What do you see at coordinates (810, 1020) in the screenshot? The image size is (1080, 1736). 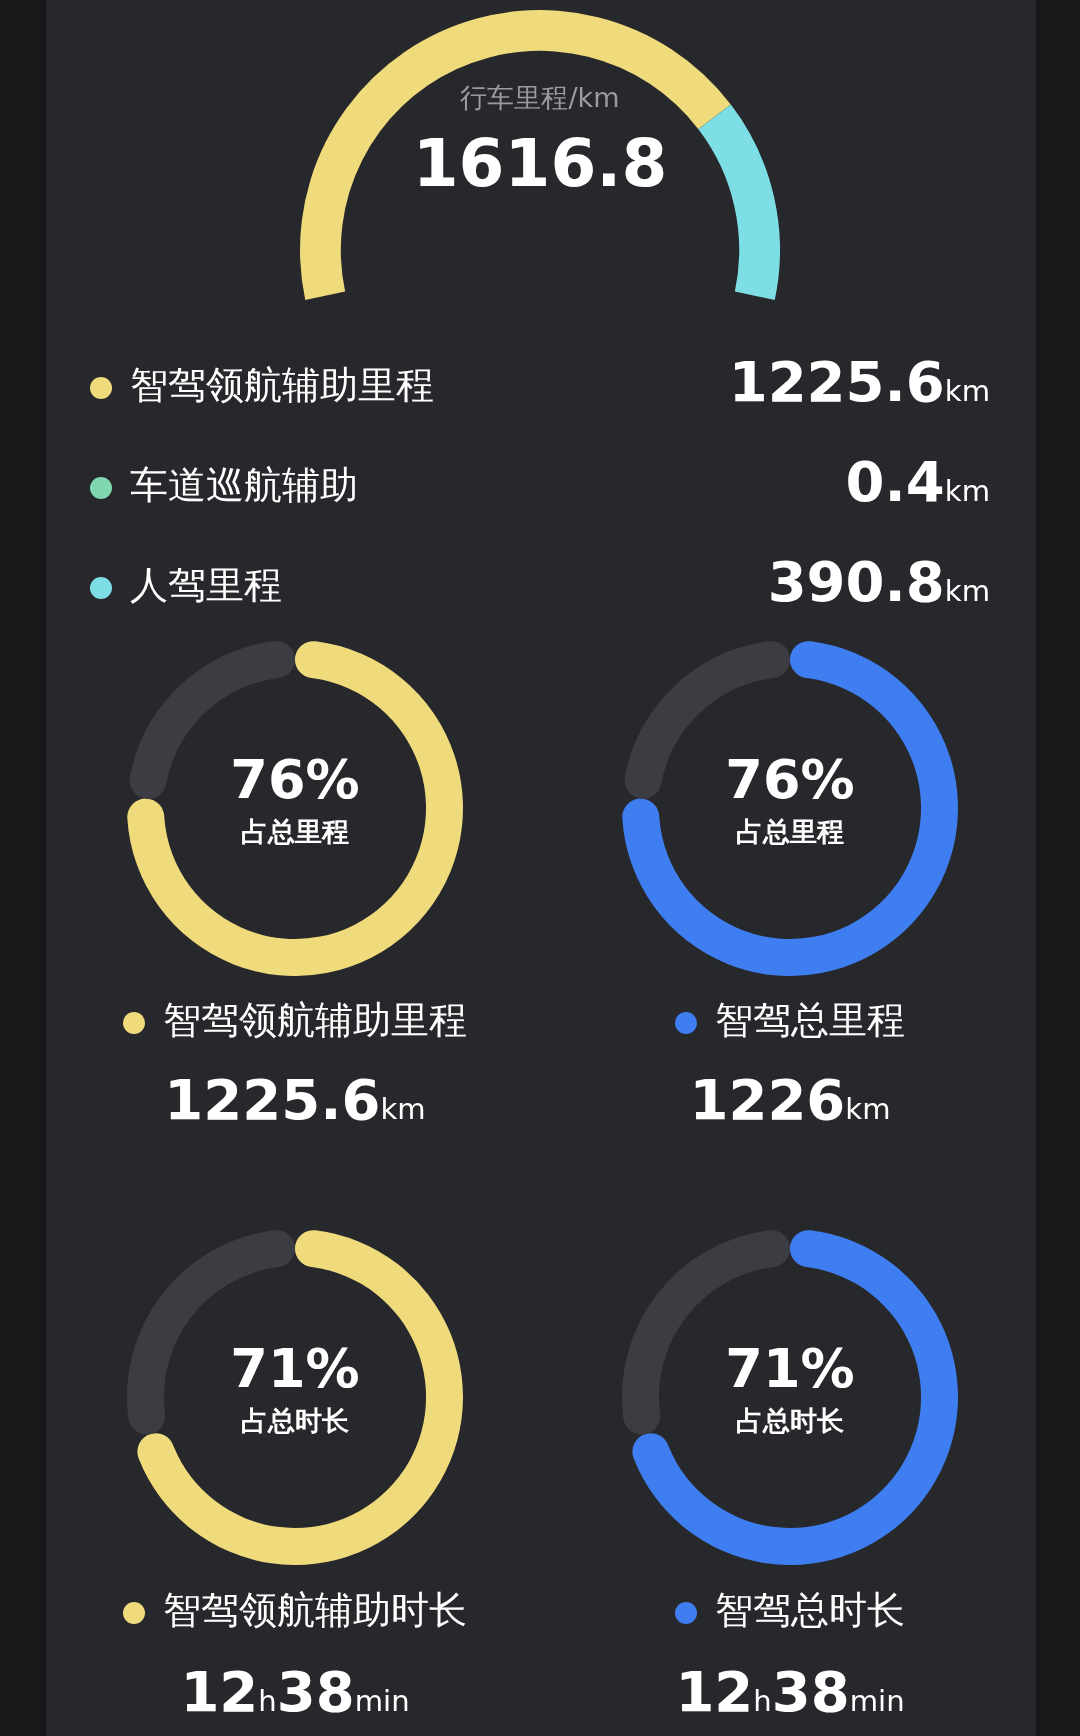 I see `legend-label: 智驾总里程` at bounding box center [810, 1020].